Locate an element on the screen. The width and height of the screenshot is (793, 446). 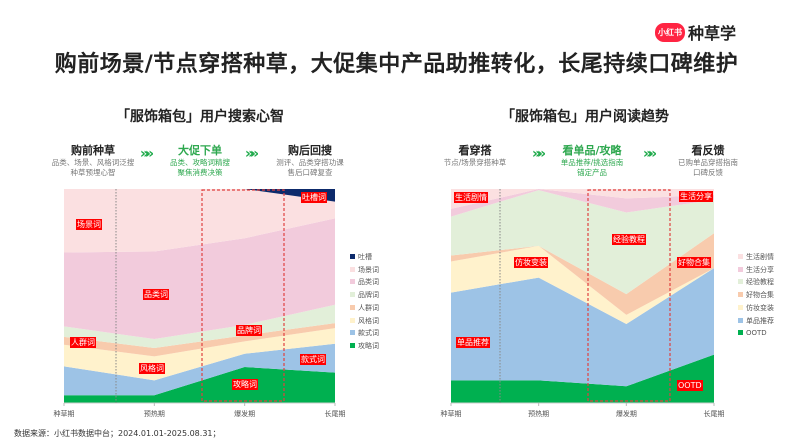
area-吐槽 is located at coordinates (199, 195).